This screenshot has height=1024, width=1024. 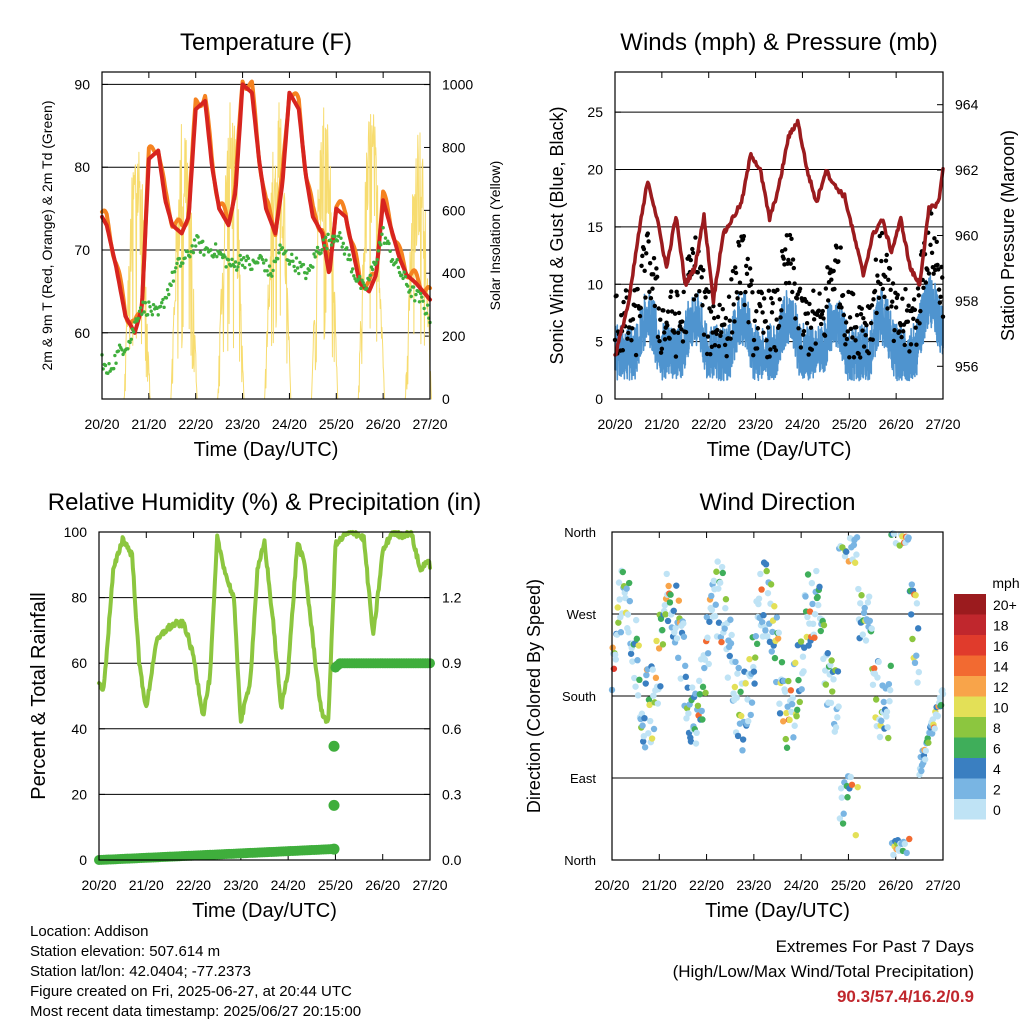 What do you see at coordinates (83, 860) in the screenshot?
I see `y-tick-label: 0` at bounding box center [83, 860].